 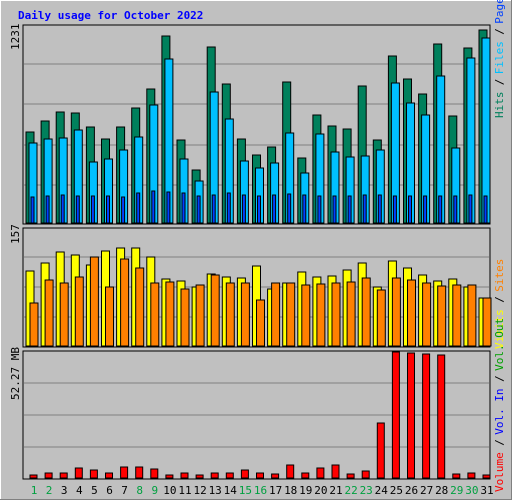 I want to click on legend-label-volume: Volume, so click(x=499, y=472).